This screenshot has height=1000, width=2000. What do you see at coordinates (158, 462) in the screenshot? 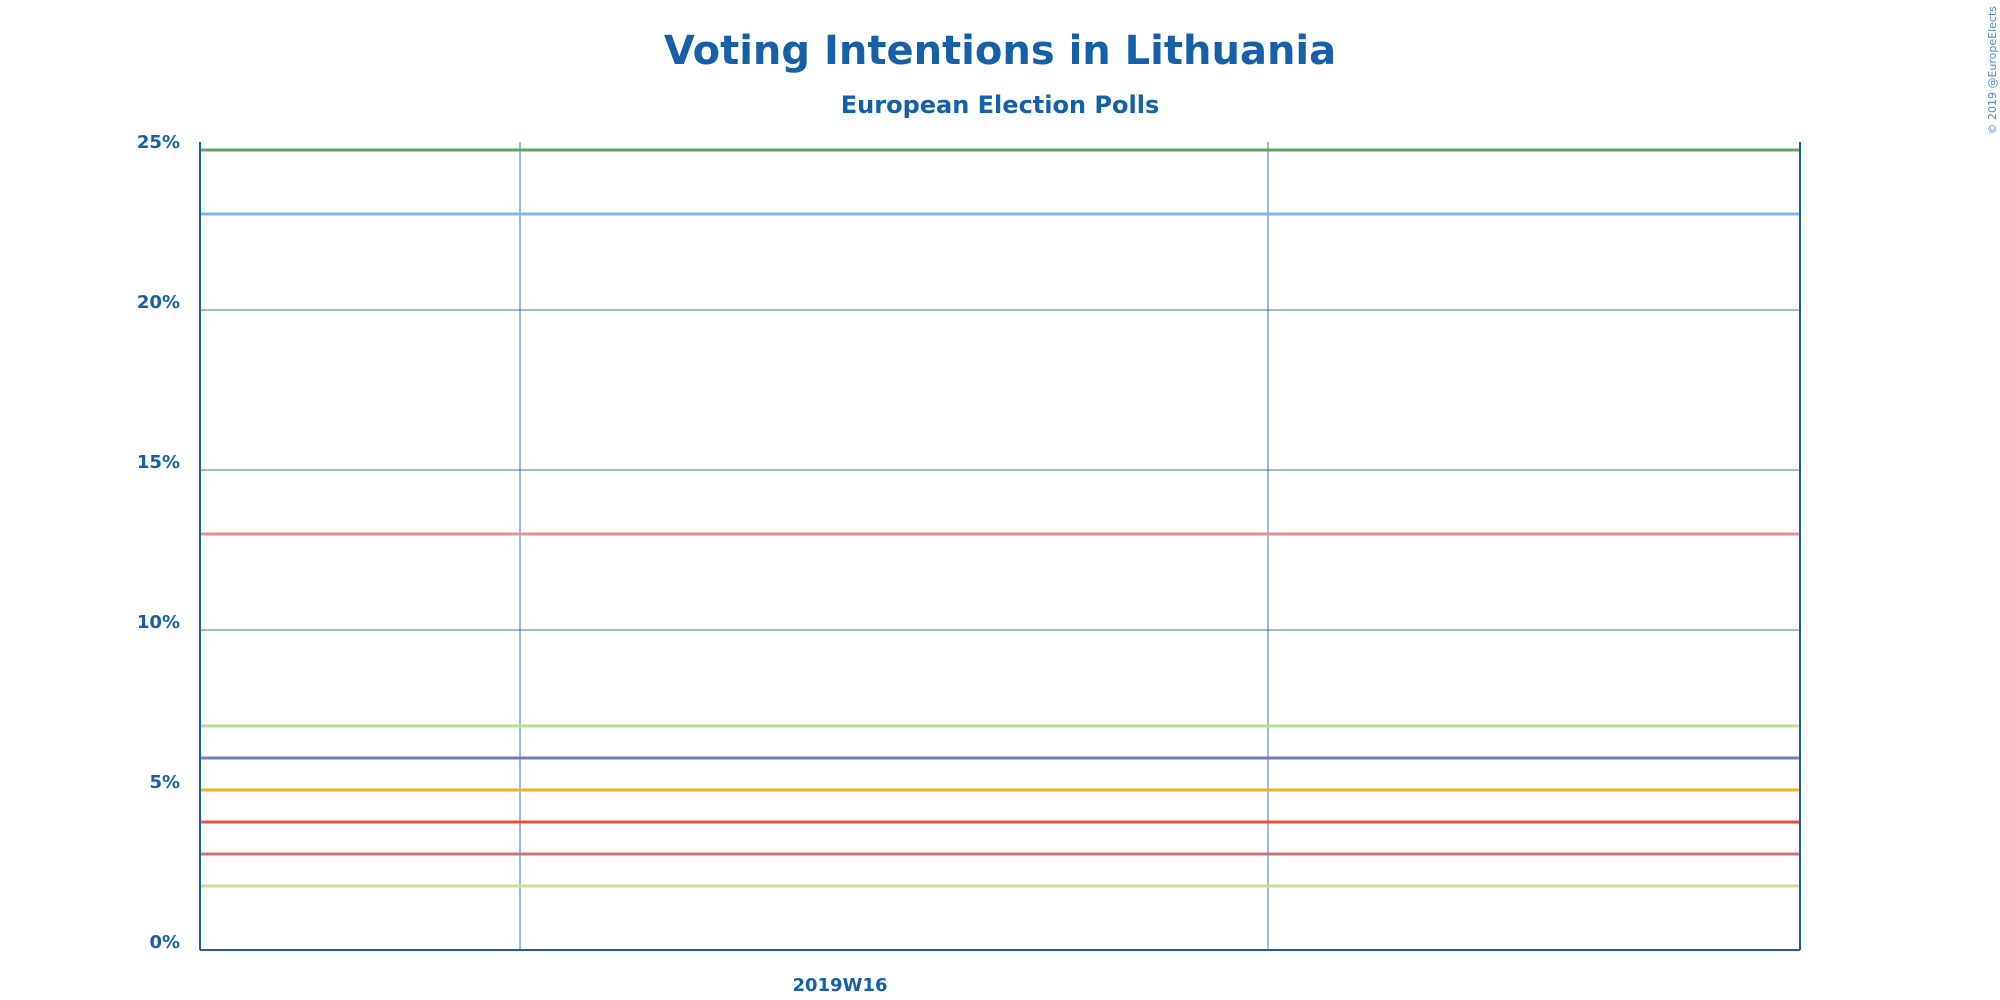
I see `y-tick-label: 15%` at bounding box center [158, 462].